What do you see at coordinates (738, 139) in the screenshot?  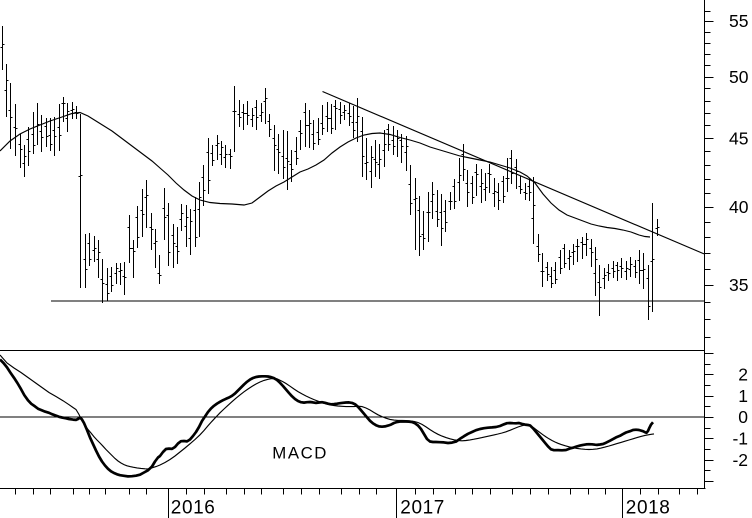 I see `svg-text: 45` at bounding box center [738, 139].